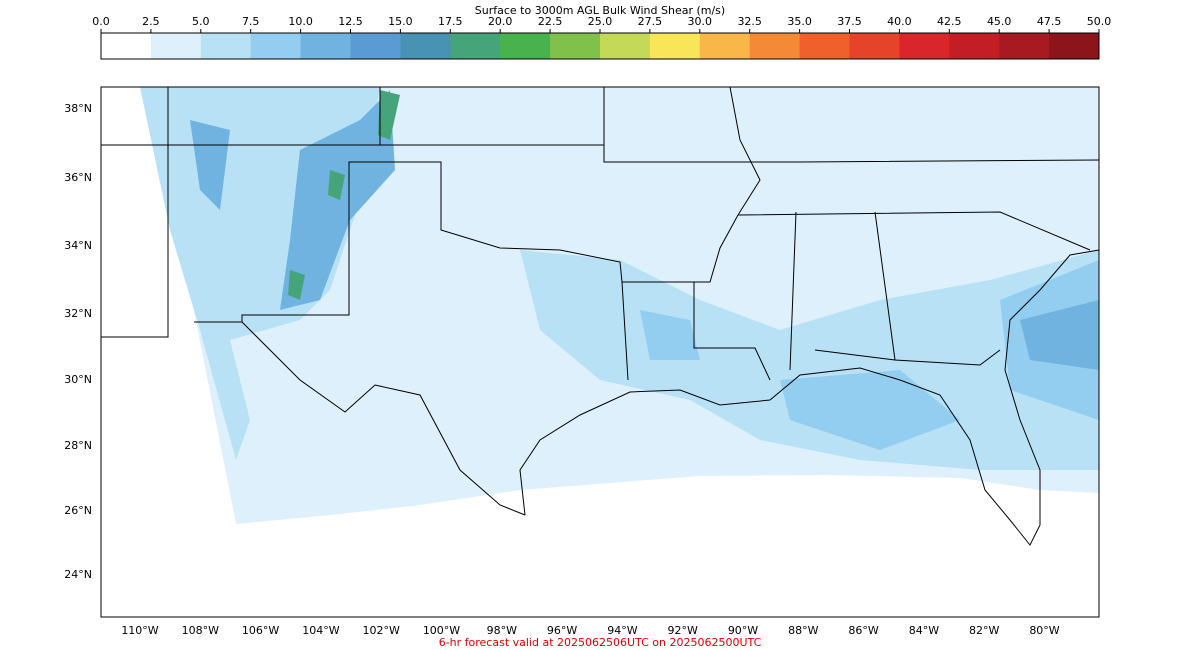 The height and width of the screenshot is (650, 1200). Describe the element at coordinates (1049, 21) in the screenshot. I see `colorbar-tick-label: 47.5` at that location.